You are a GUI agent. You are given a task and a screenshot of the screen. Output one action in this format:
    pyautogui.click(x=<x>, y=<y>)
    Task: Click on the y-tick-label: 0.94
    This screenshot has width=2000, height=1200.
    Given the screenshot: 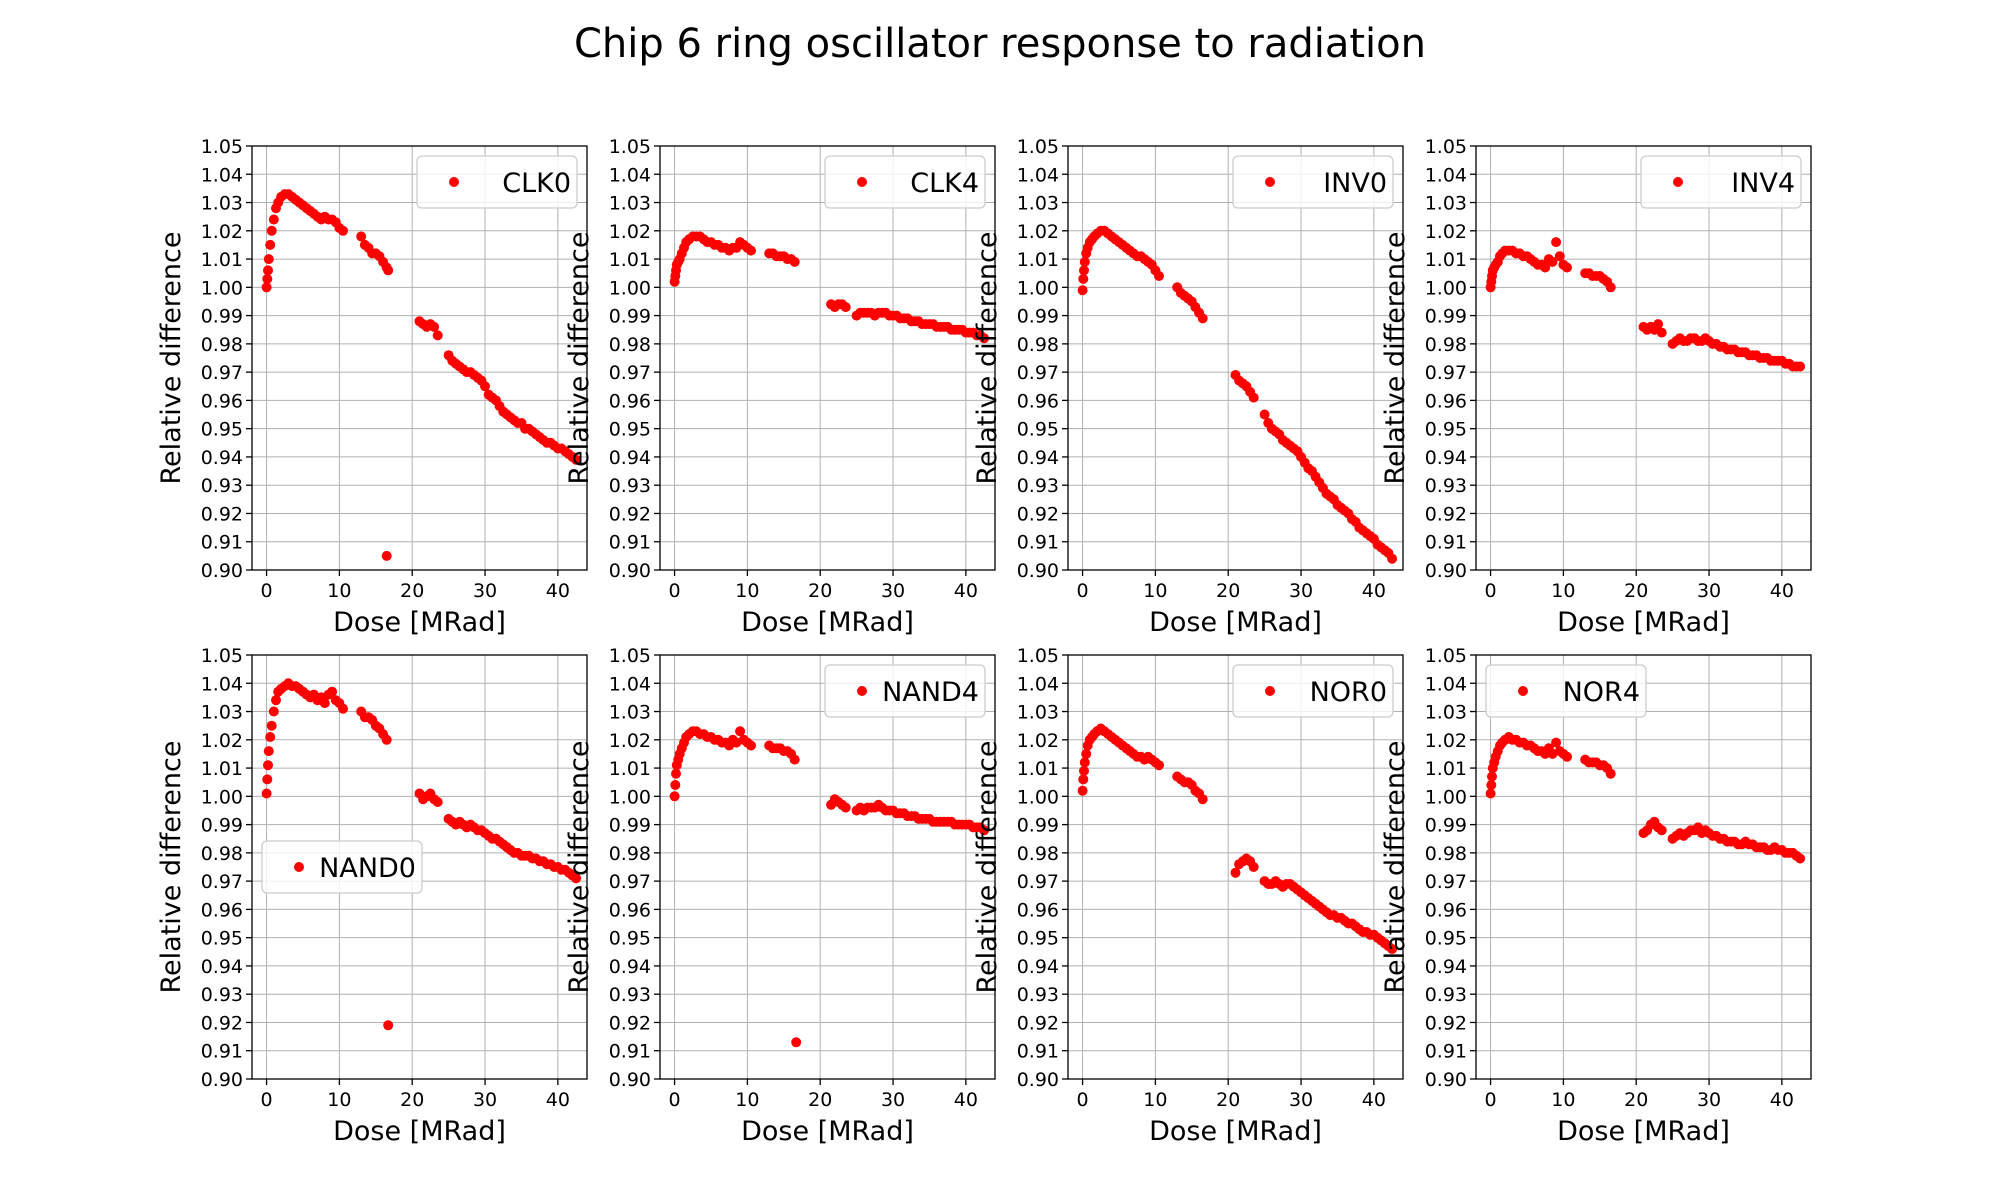 What is the action you would take?
    pyautogui.click(x=1446, y=458)
    